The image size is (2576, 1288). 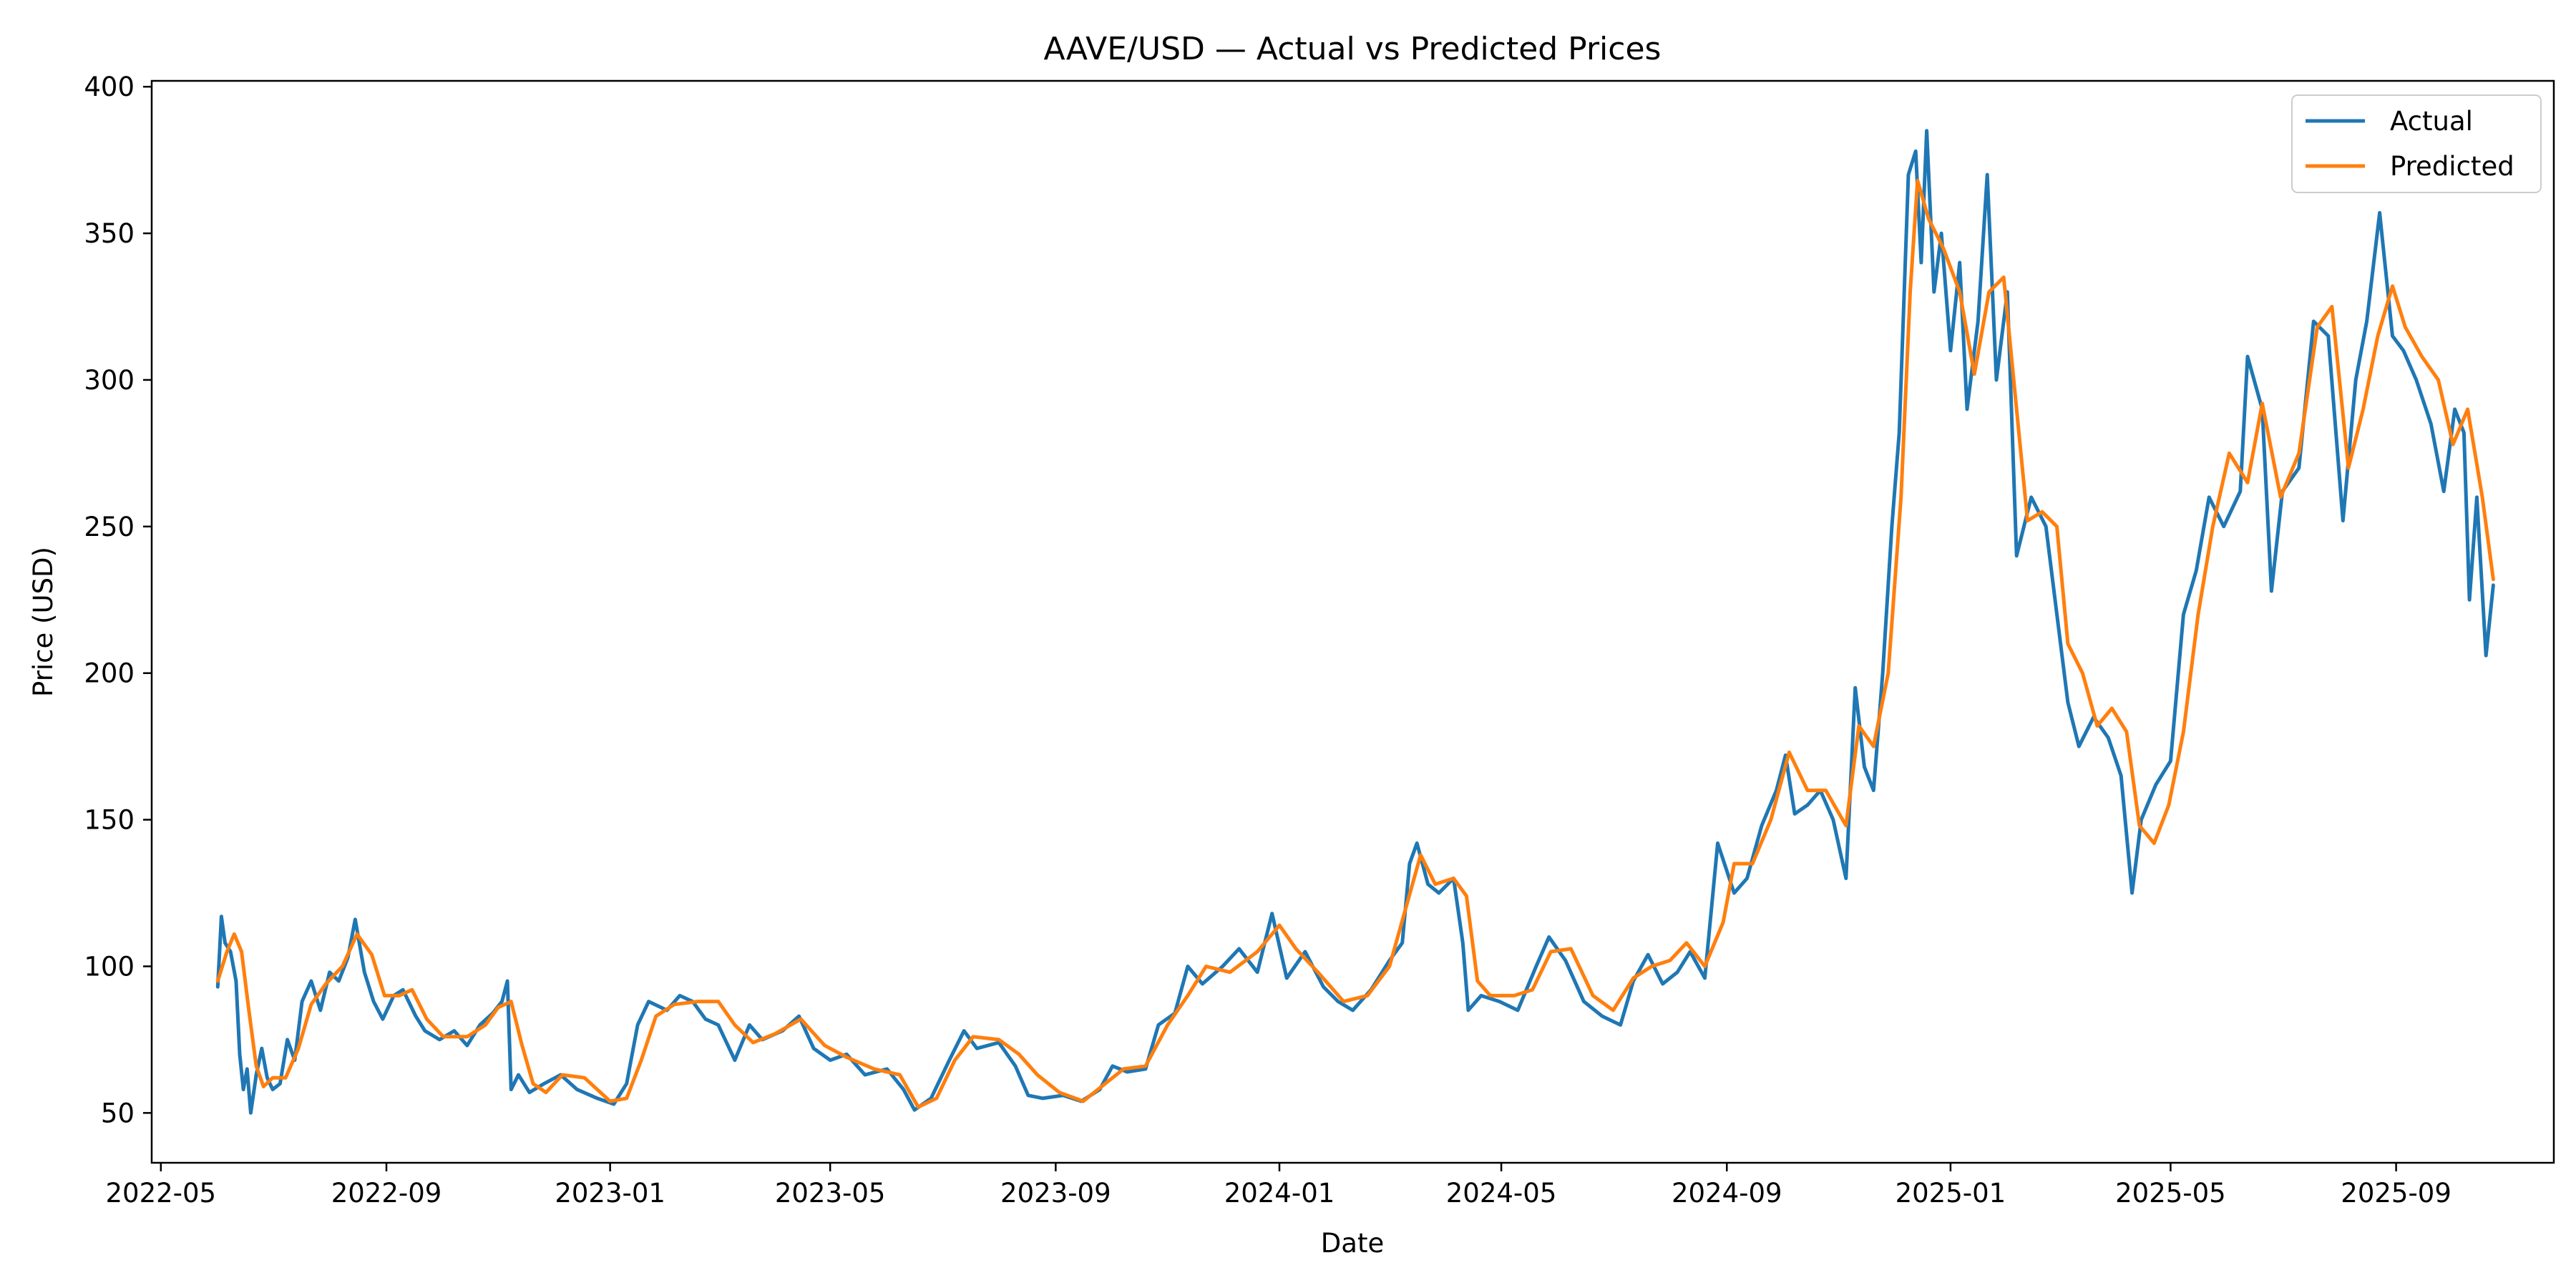 What do you see at coordinates (109, 966) in the screenshot?
I see `y-tick-label: 100` at bounding box center [109, 966].